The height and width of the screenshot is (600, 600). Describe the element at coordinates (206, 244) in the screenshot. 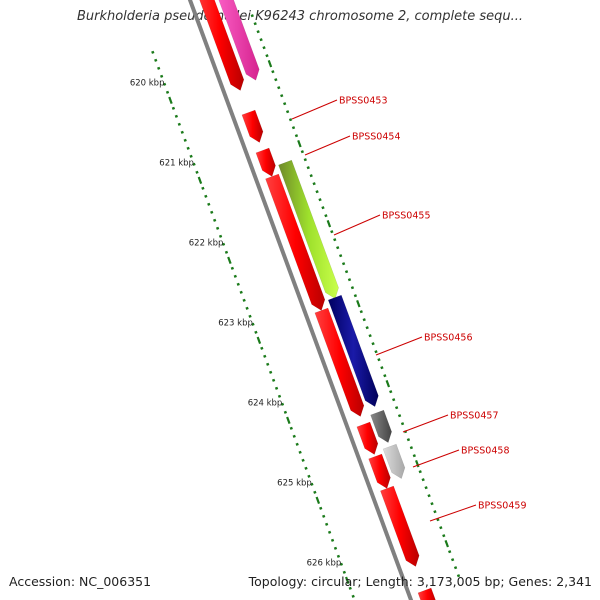

I see `ruler-label: 622 kbp` at that location.